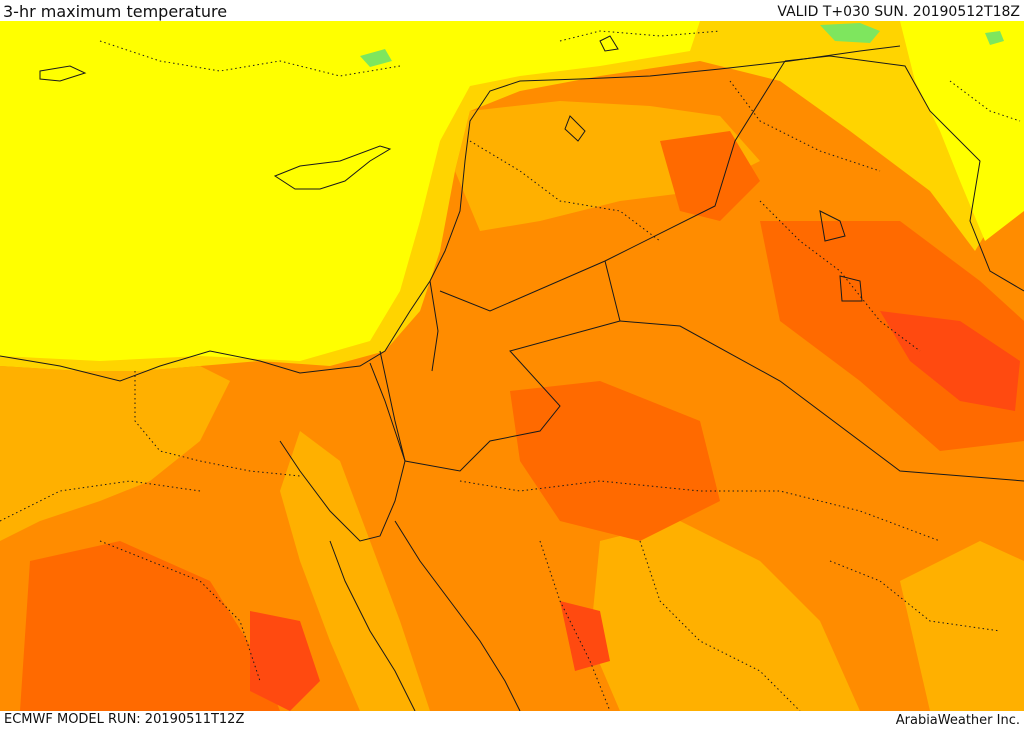 The image size is (1024, 729). What do you see at coordinates (725, 616) in the screenshot?
I see `field-amber-arabia` at bounding box center [725, 616].